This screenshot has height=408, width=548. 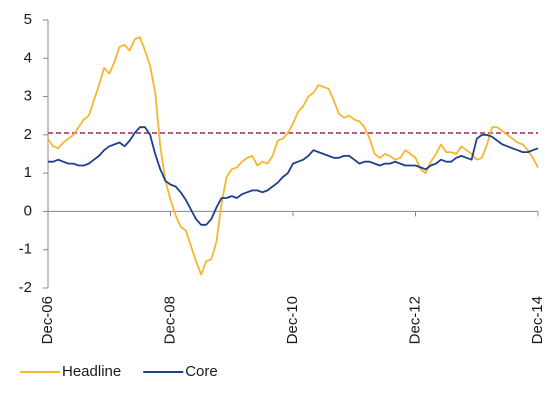 What do you see at coordinates (201, 371) in the screenshot?
I see `legend-label: Core` at bounding box center [201, 371].